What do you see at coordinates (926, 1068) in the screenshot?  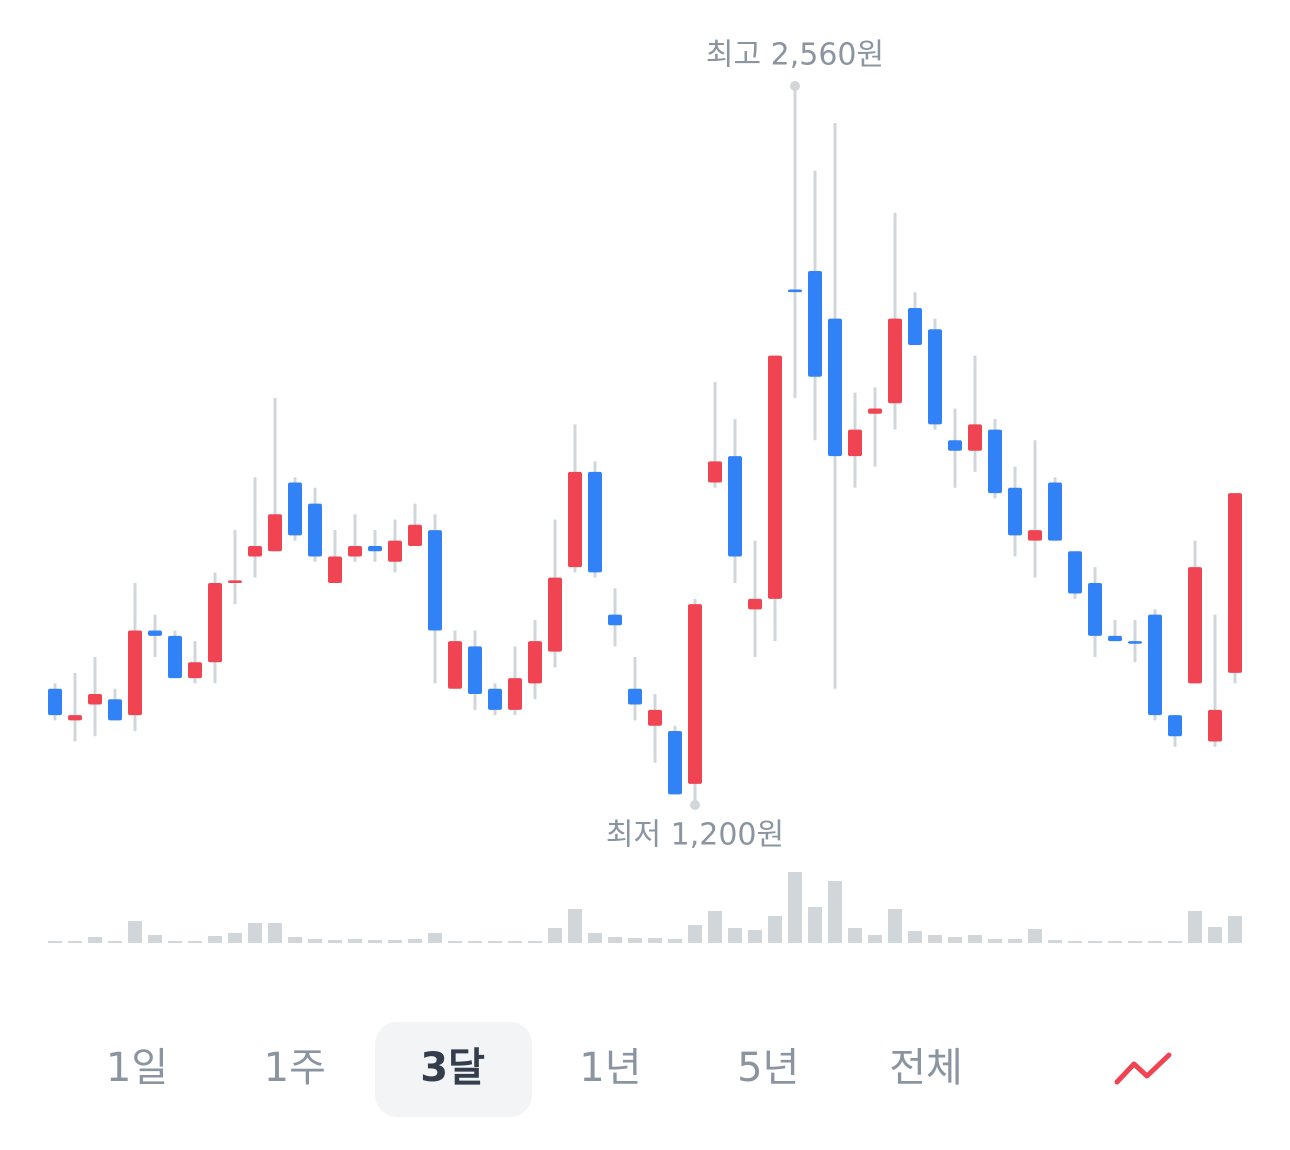 I see `period-tab: 전체` at bounding box center [926, 1068].